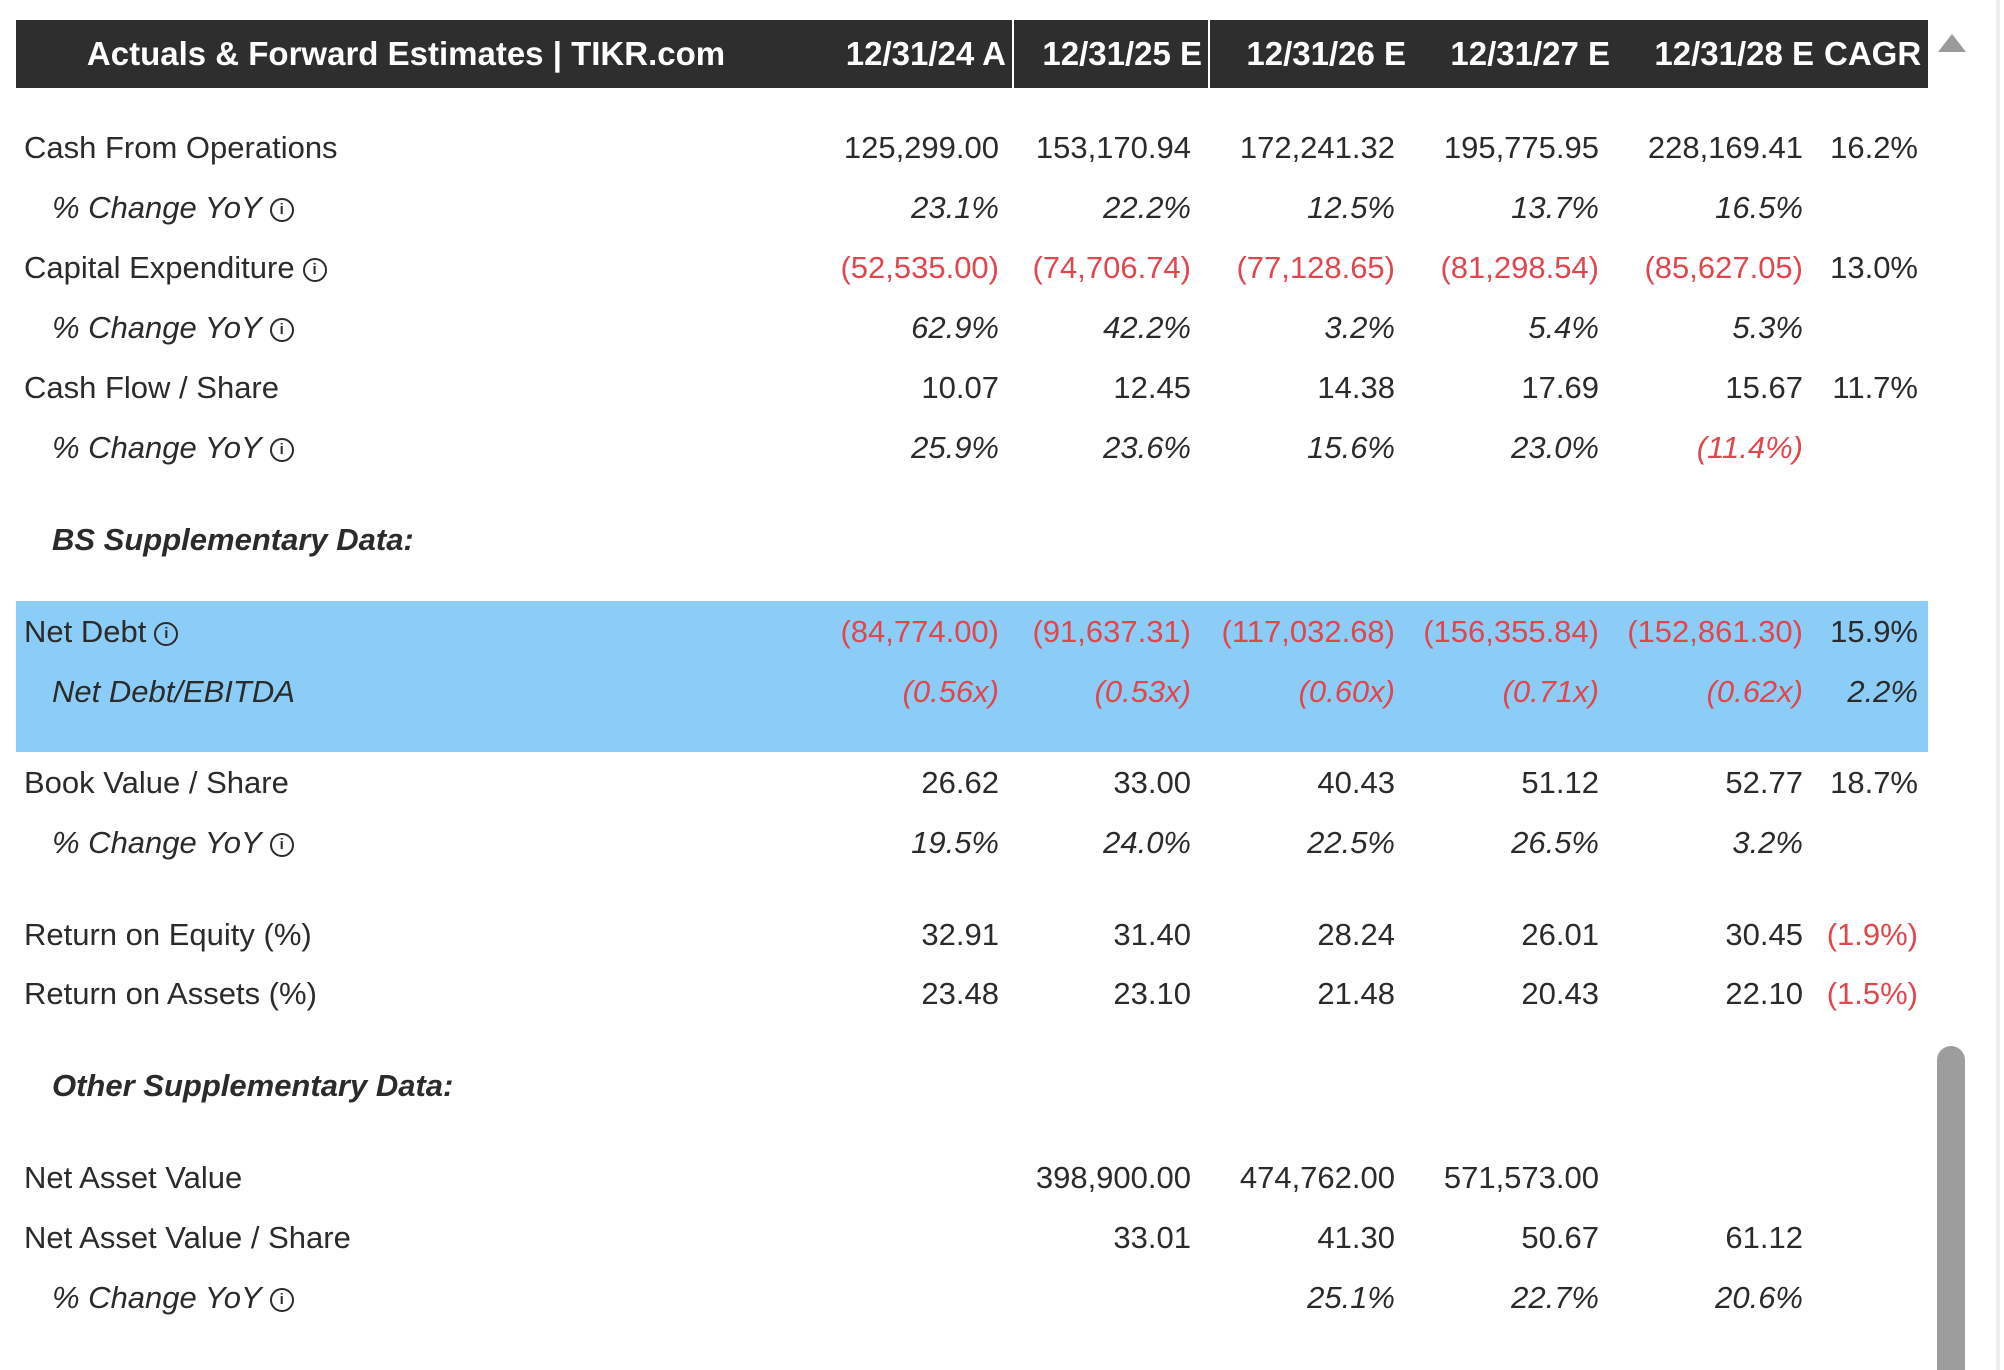 This screenshot has width=2004, height=1370. I want to click on cell-cagr: 13.0%, so click(1874, 267).